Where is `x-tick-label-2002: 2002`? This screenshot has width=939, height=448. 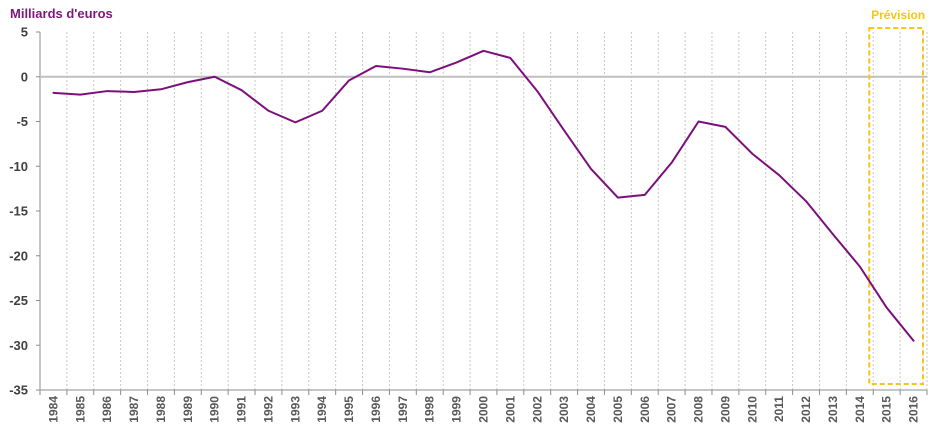 x-tick-label-2002: 2002 is located at coordinates (537, 409).